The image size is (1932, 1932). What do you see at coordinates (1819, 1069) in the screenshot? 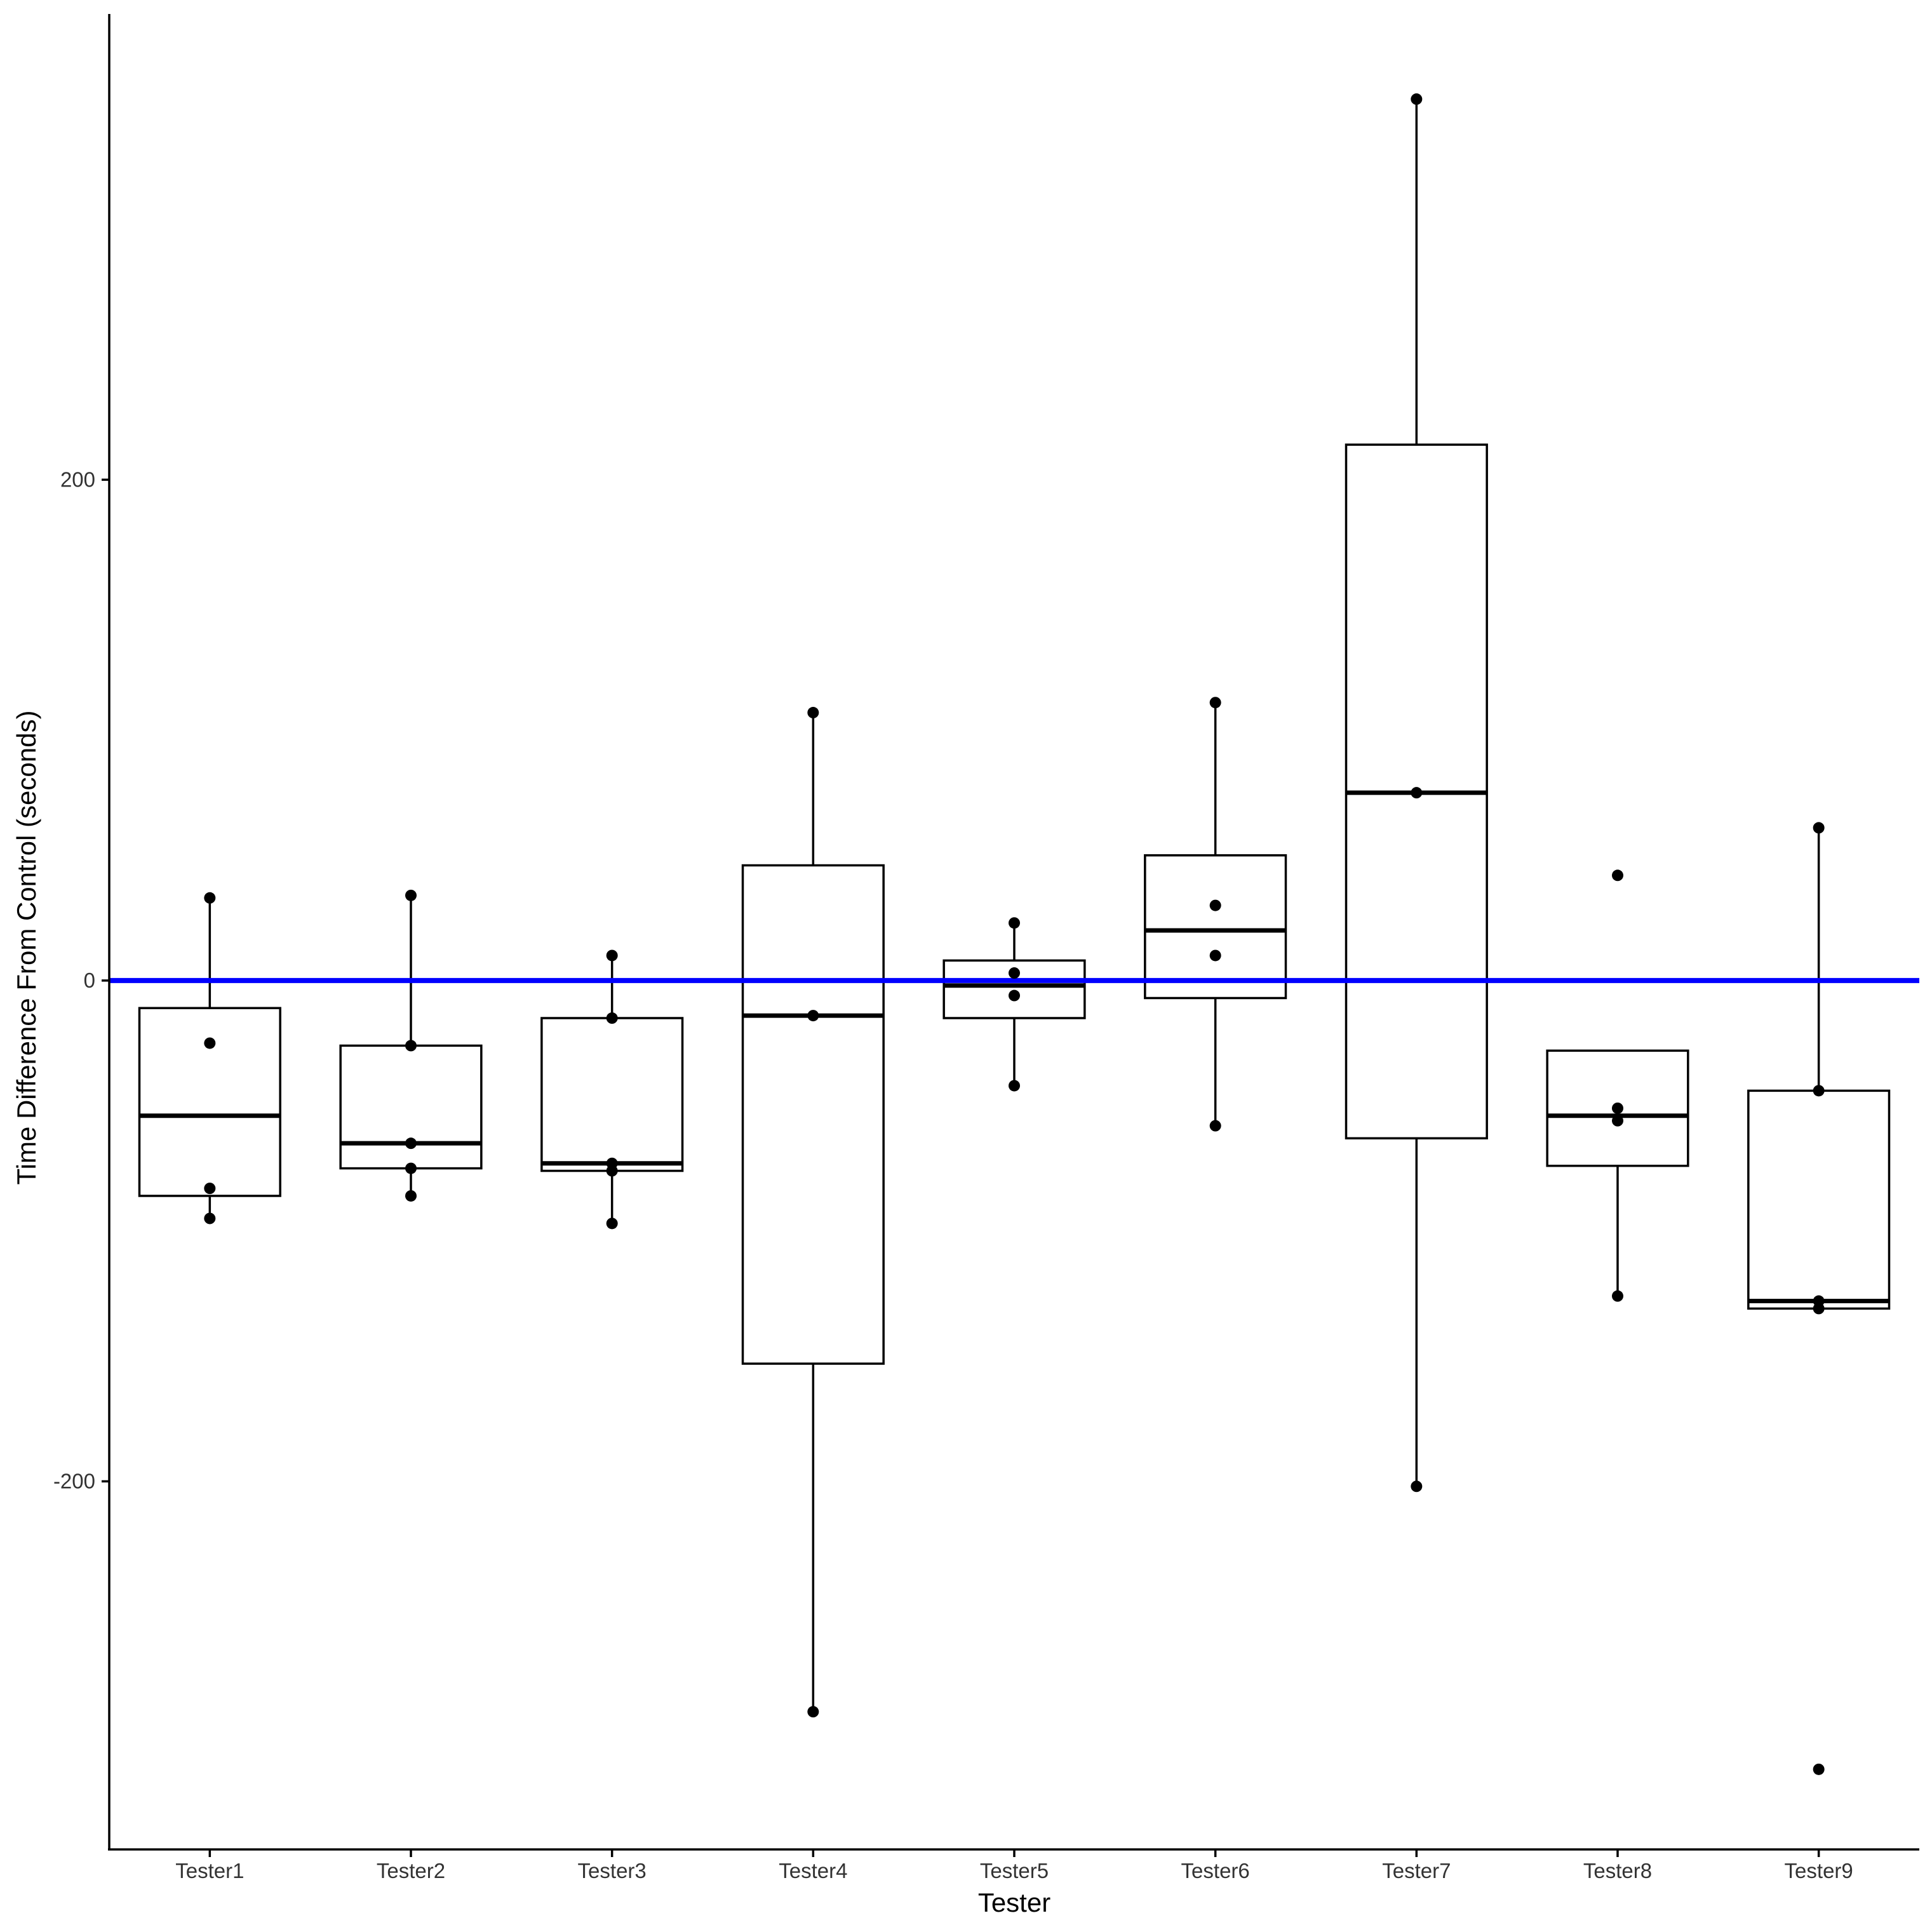
I see `box-tester9` at bounding box center [1819, 1069].